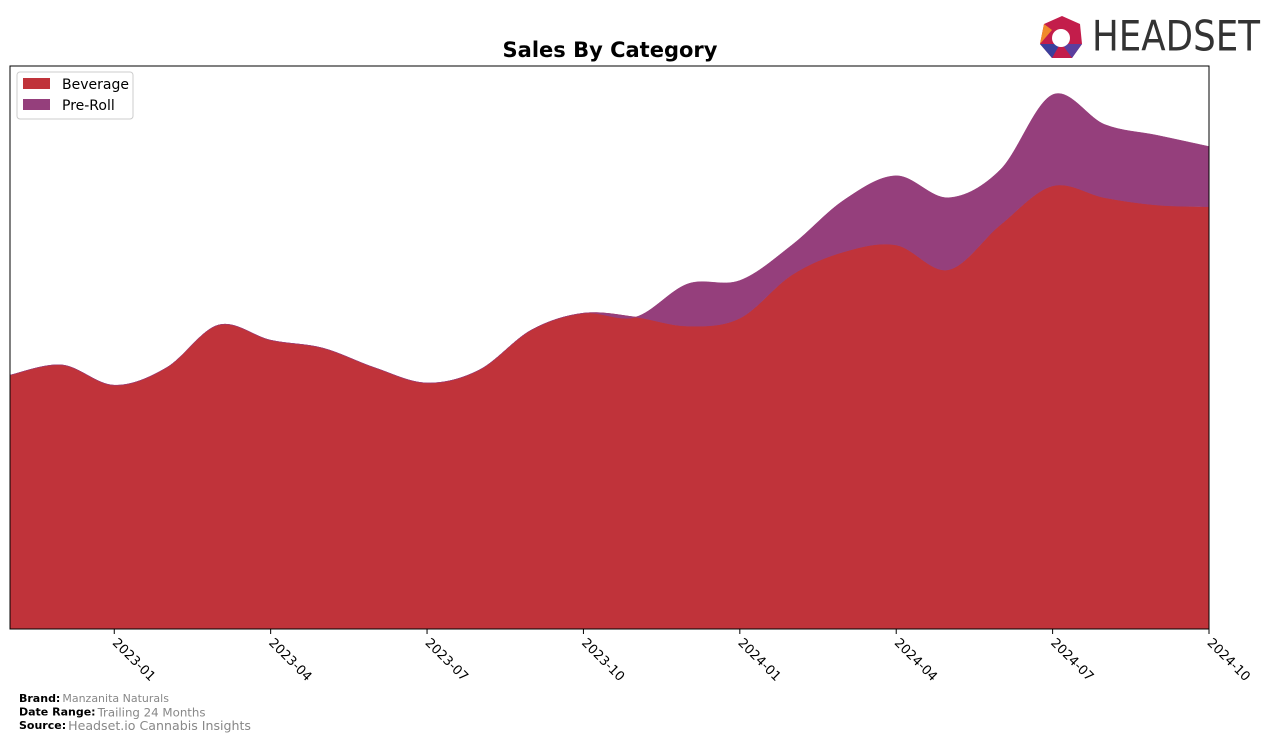 Image resolution: width=1276 pixels, height=743 pixels. I want to click on legend-label: Pre-Roll, so click(88, 106).